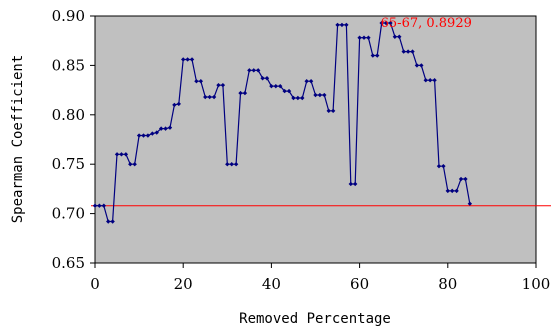  What do you see at coordinates (359, 284) in the screenshot?
I see `x-tick-label: 60` at bounding box center [359, 284].